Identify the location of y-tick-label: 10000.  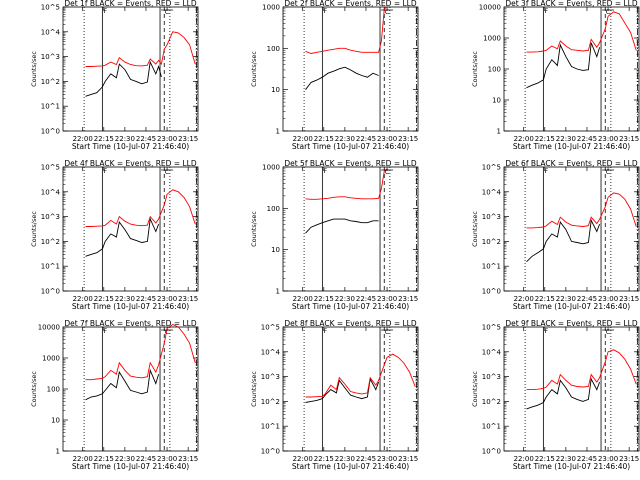
(490, 8).